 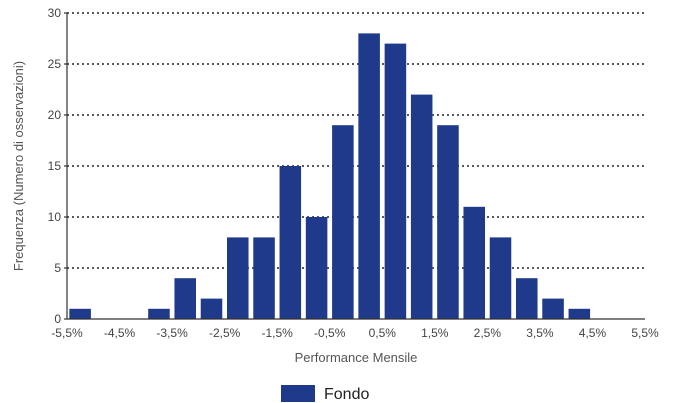 What do you see at coordinates (57, 319) in the screenshot?
I see `y-tick-label: 0` at bounding box center [57, 319].